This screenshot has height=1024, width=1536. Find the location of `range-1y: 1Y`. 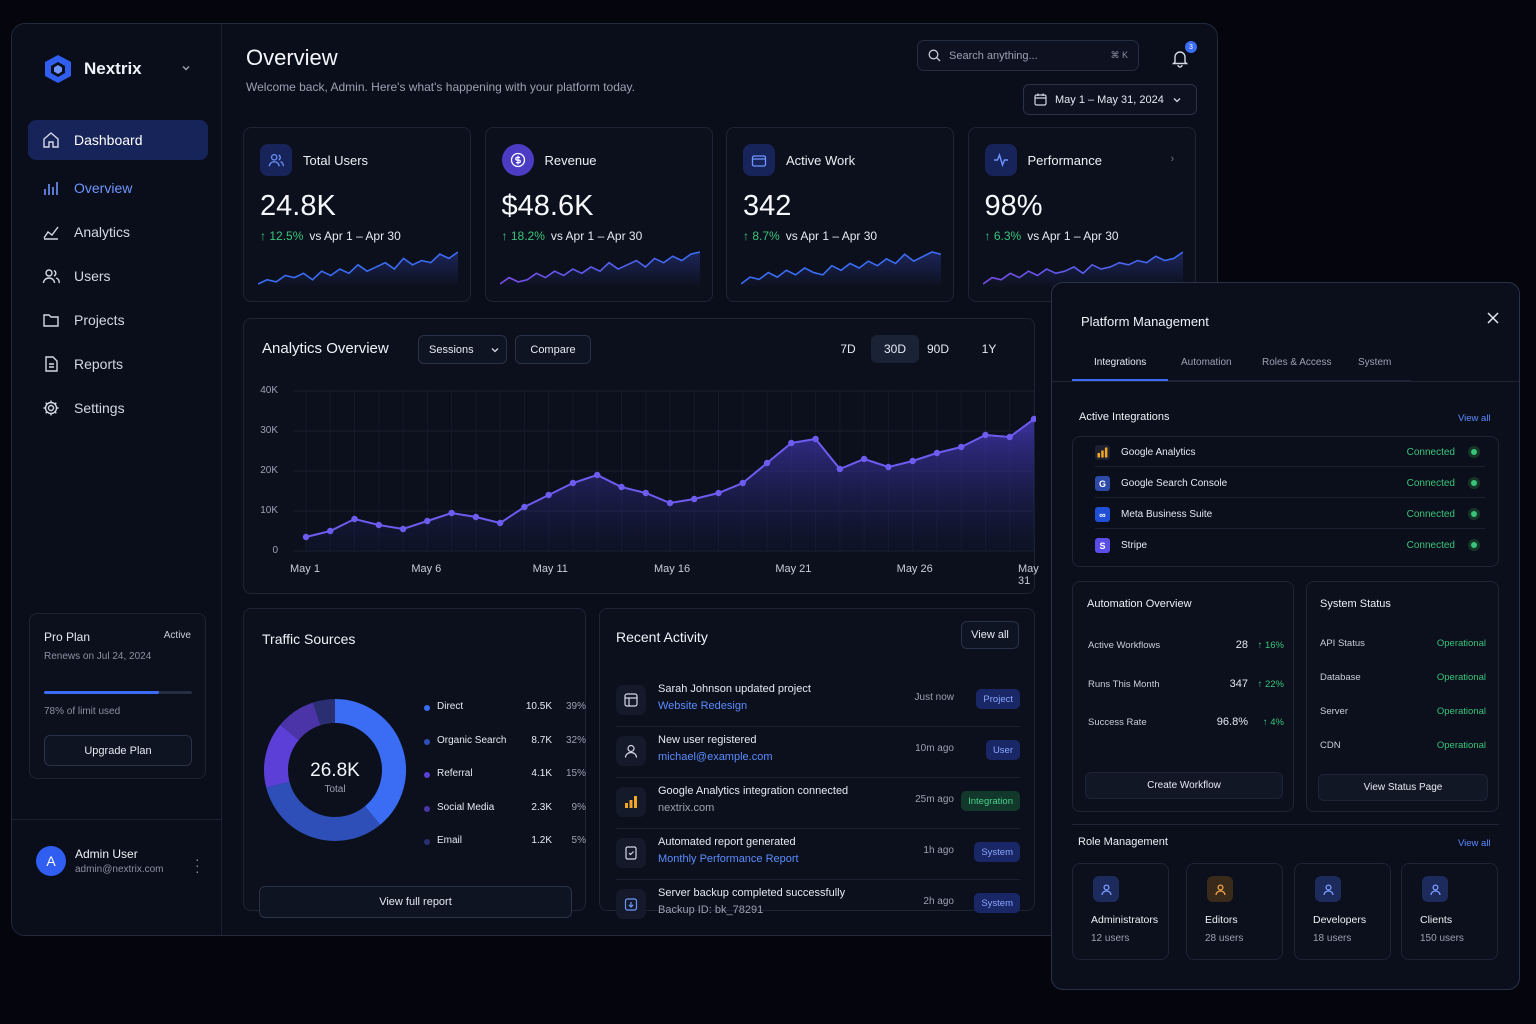

range-1y: 1Y is located at coordinates (989, 349).